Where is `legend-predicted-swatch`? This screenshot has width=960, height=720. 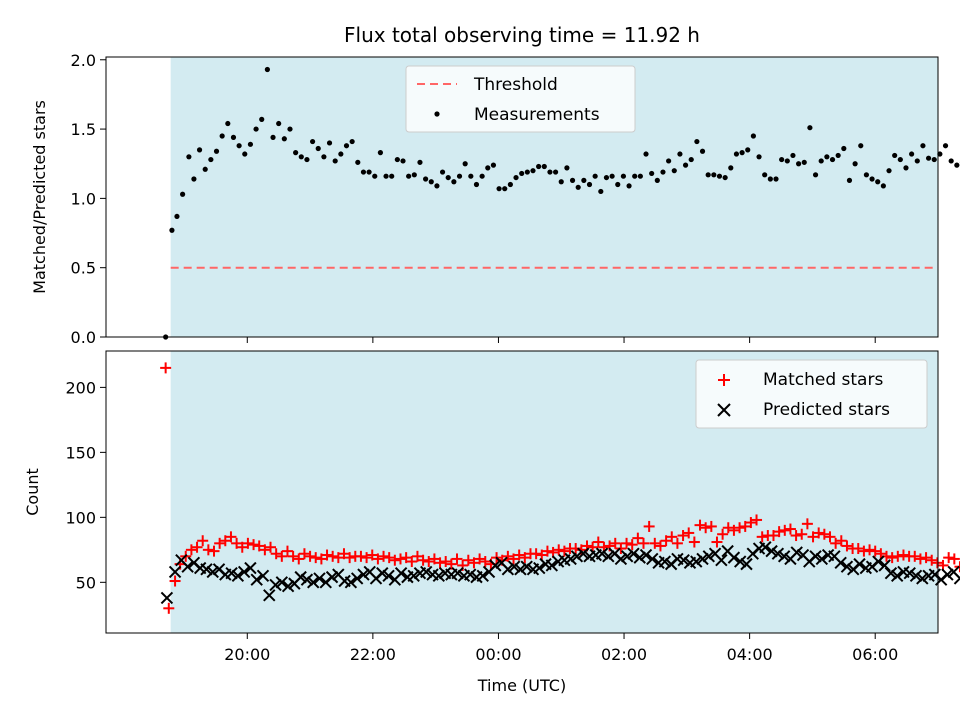 legend-predicted-swatch is located at coordinates (724, 410).